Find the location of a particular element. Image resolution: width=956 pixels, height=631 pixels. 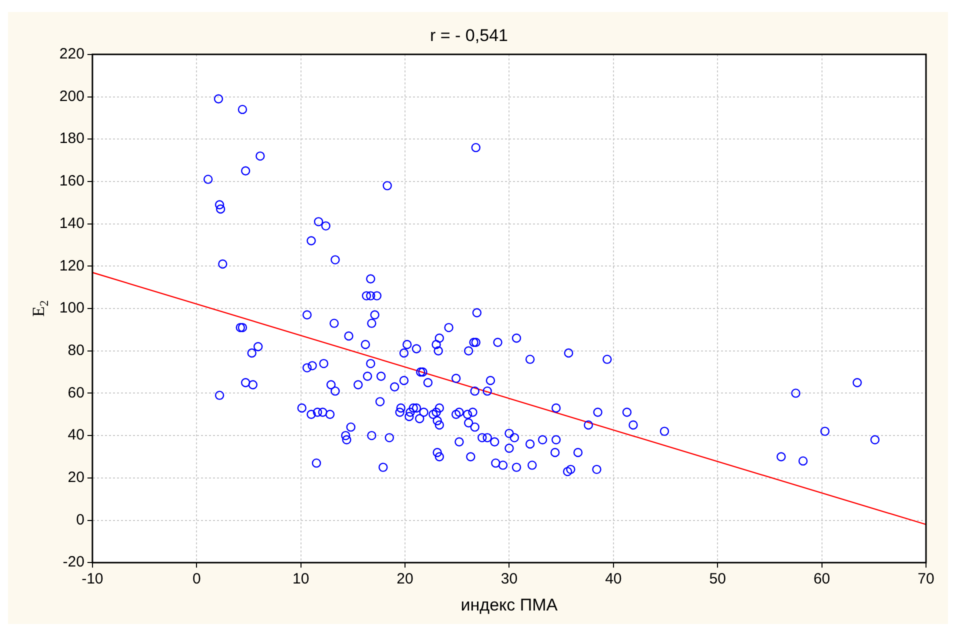

x-tick-label: 70 is located at coordinates (926, 579).